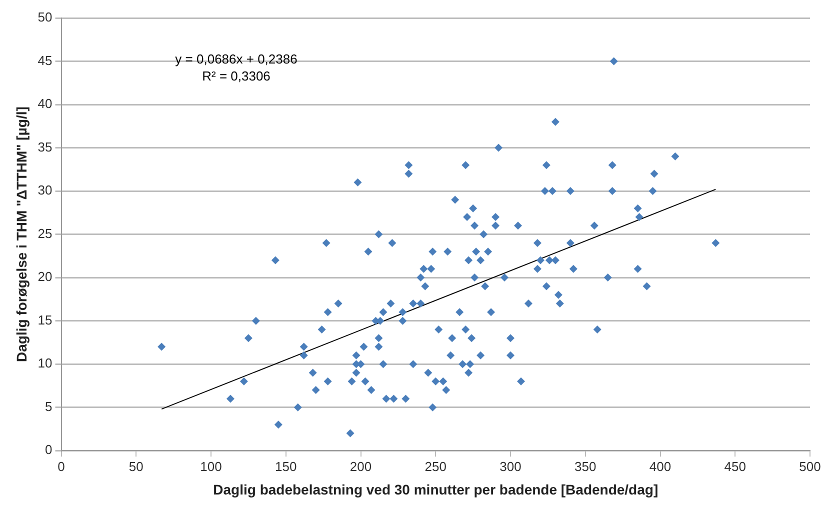 This screenshot has height=511, width=824. What do you see at coordinates (48, 406) in the screenshot?
I see `y-tick-label: 5` at bounding box center [48, 406].